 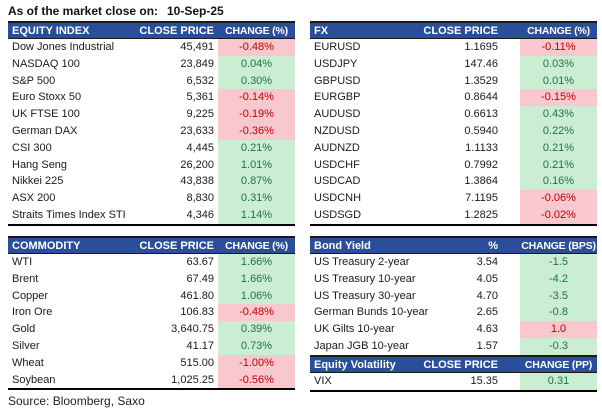 I want to click on row-close-price: 1.1695, so click(x=481, y=47).